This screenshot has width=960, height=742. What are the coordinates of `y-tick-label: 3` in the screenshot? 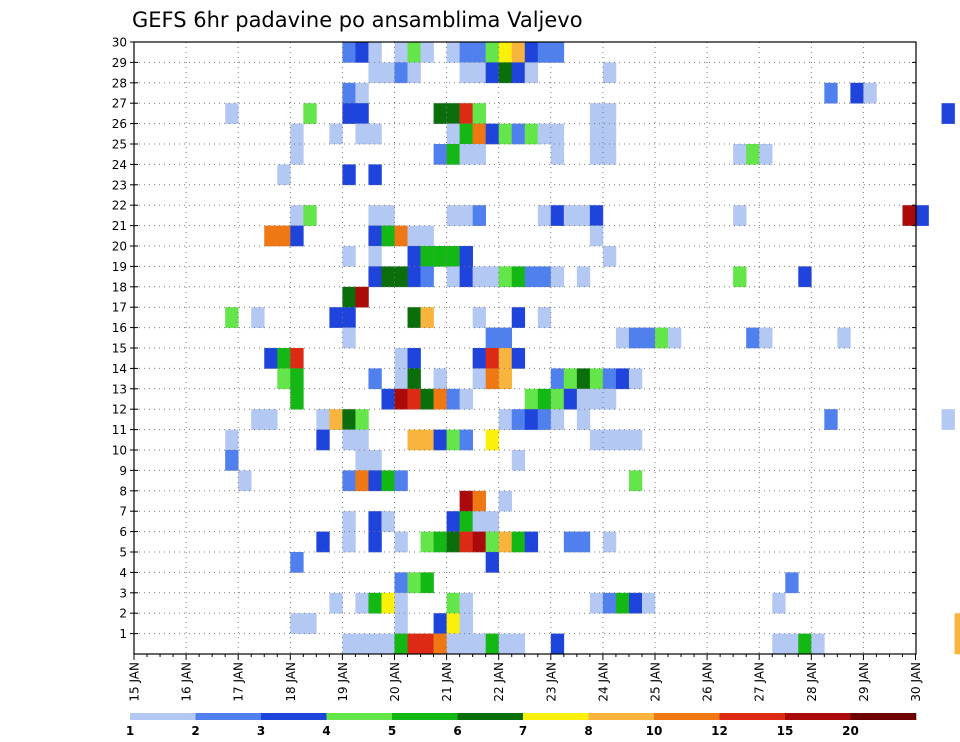 It's located at (123, 593).